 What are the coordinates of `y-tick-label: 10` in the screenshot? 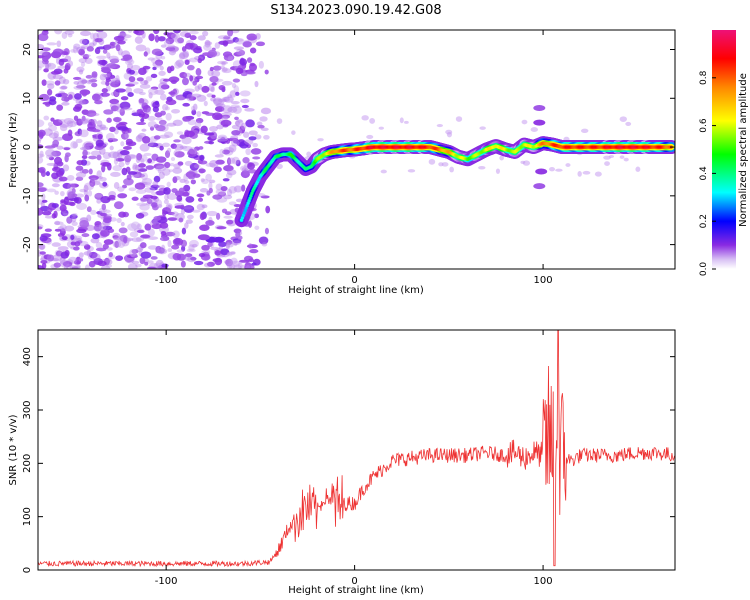 It's located at (27, 98).